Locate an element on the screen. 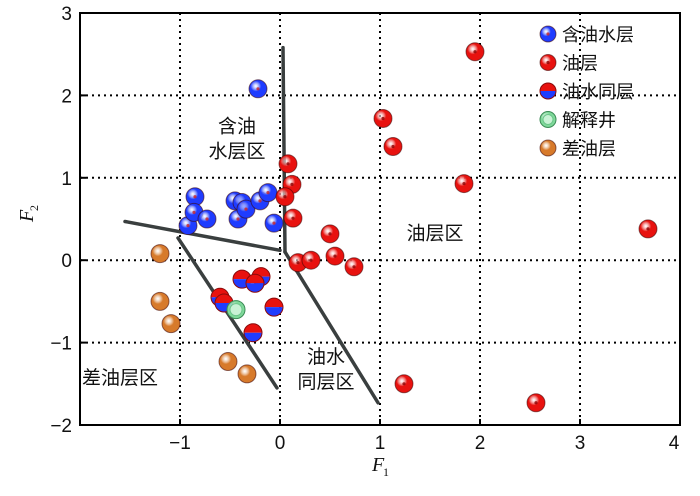 The height and width of the screenshot is (496, 700). x-tick-label: 4 is located at coordinates (674, 443).